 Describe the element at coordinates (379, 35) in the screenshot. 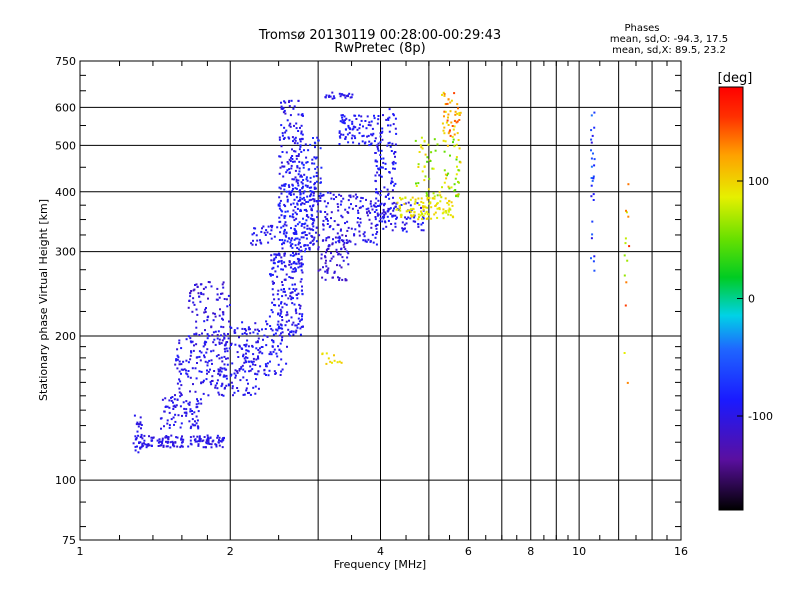

I see `chart-title: Tromsø 20130119 00:28:00-00:29:43` at that location.